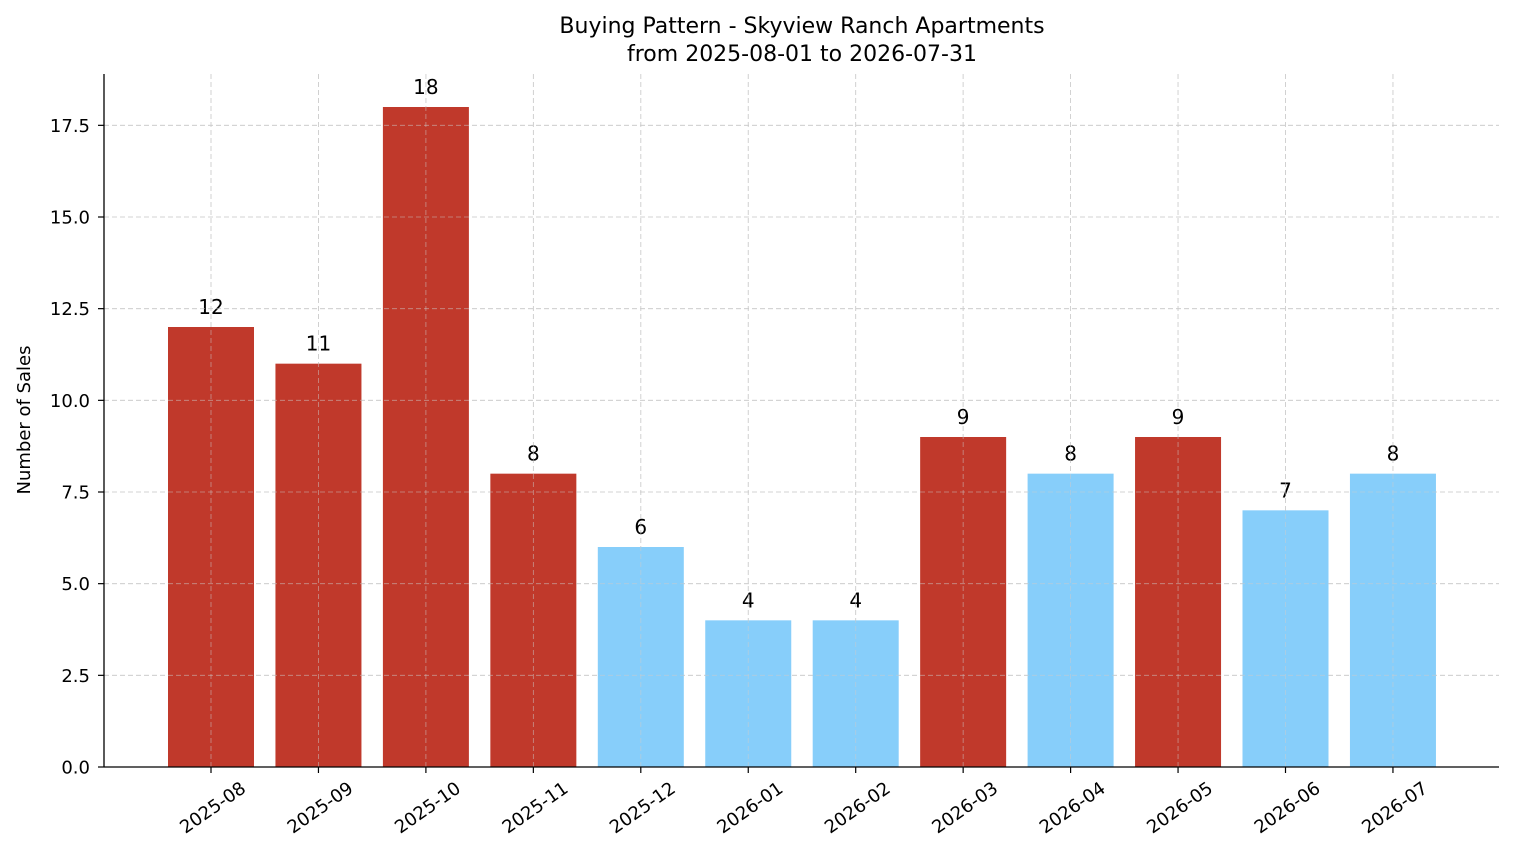  I want to click on y-tick-label: 5.0, so click(75, 584).